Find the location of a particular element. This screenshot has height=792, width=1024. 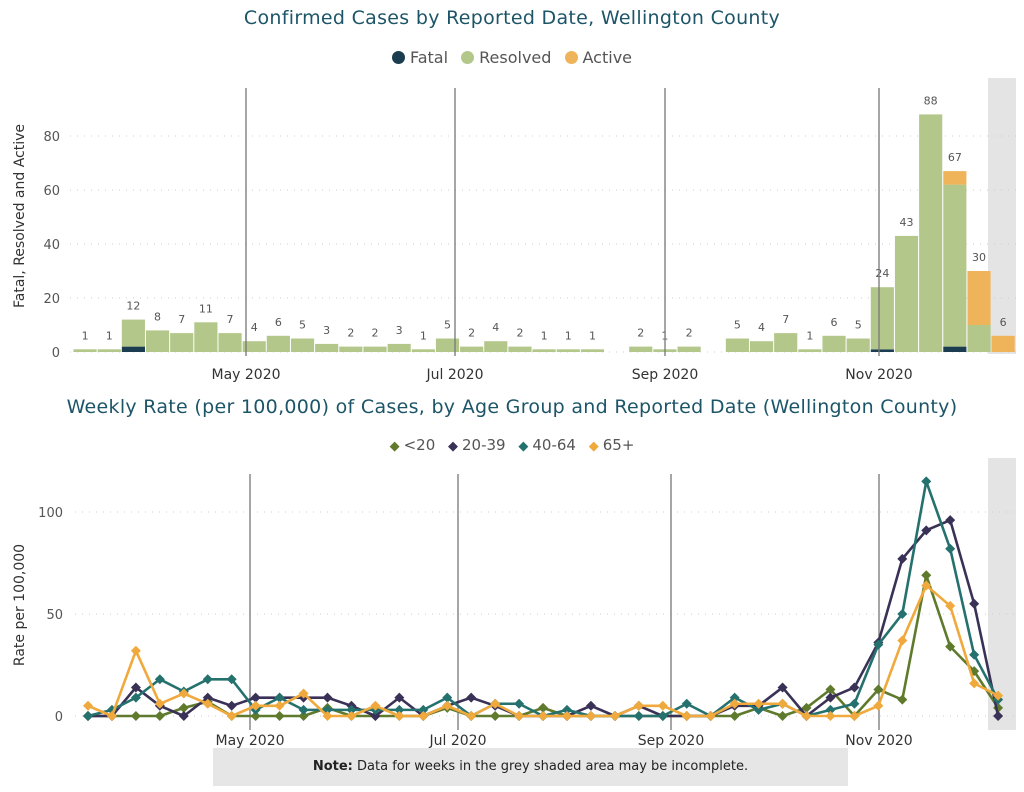

legend-item-20-39: ◆ 20-39 is located at coordinates (477, 445).